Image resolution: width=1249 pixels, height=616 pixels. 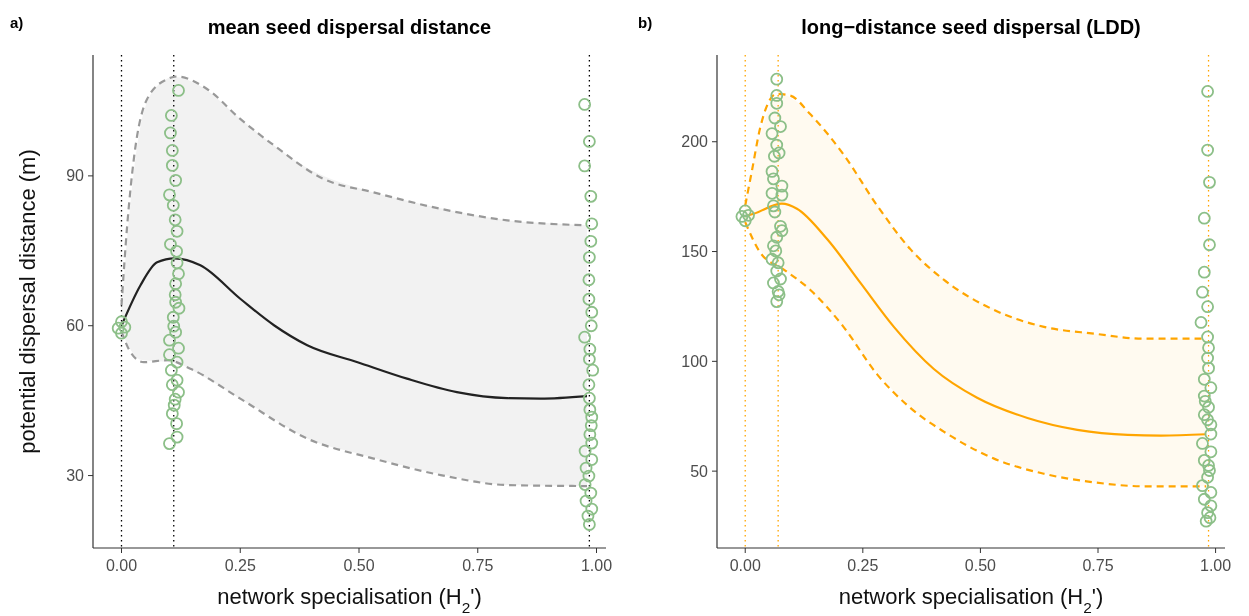 I want to click on y-tick-label: 90, so click(x=75, y=176).